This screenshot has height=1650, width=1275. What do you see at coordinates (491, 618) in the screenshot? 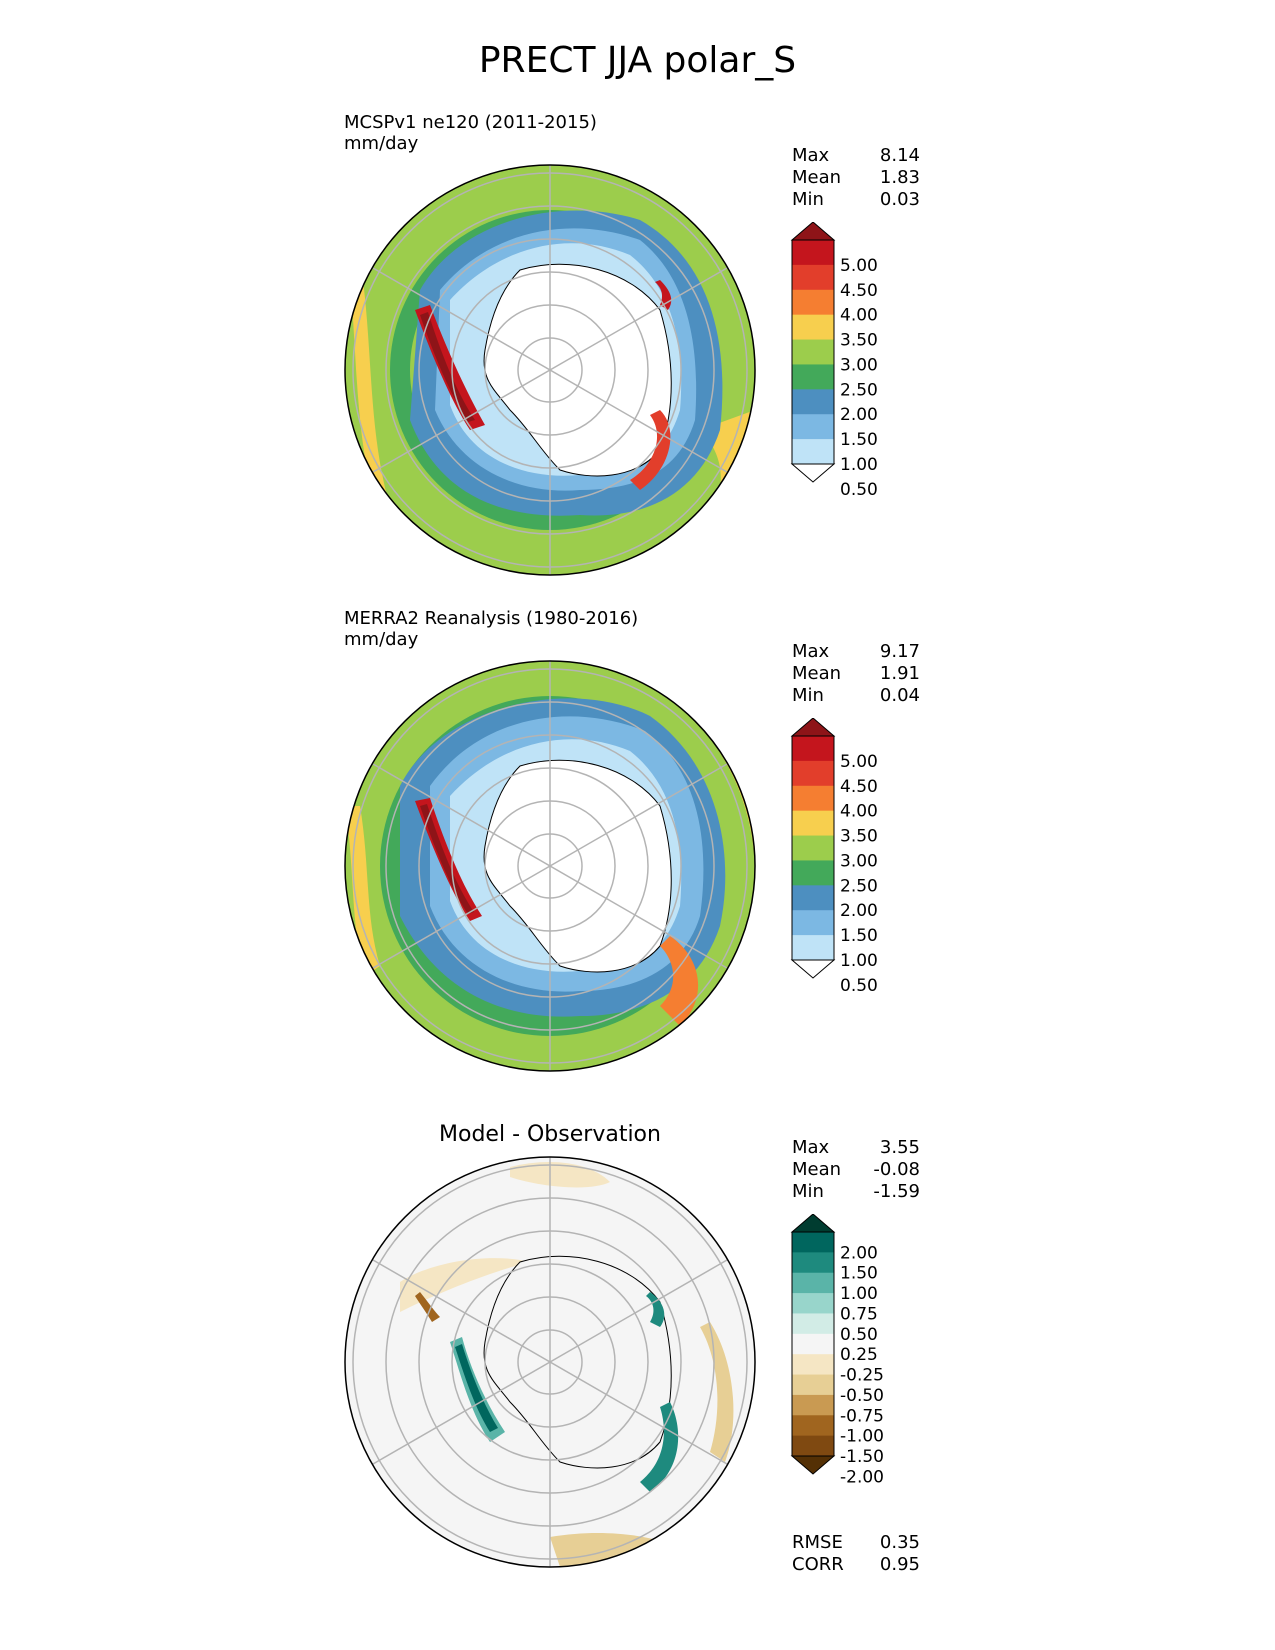
I see `panel-2-title: MERRA2 Reanalysis (1980-2016)` at bounding box center [491, 618].